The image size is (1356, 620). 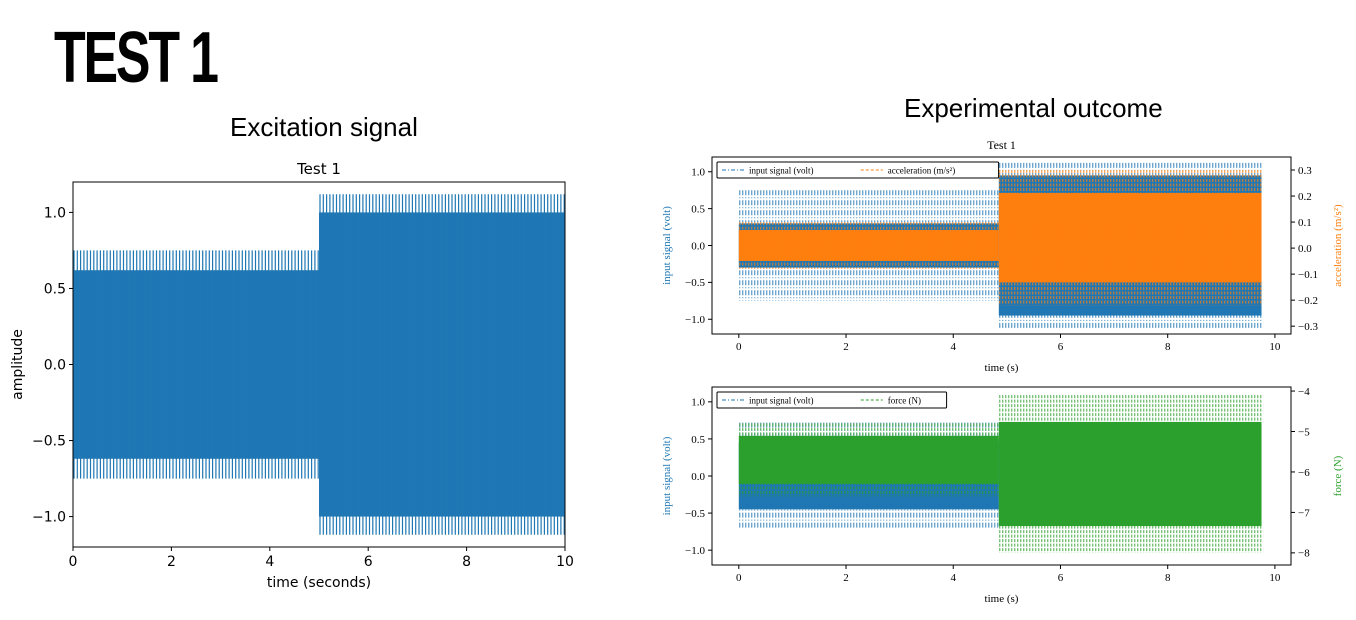 I want to click on y2-tick-label: −0.2, so click(x=1308, y=301).